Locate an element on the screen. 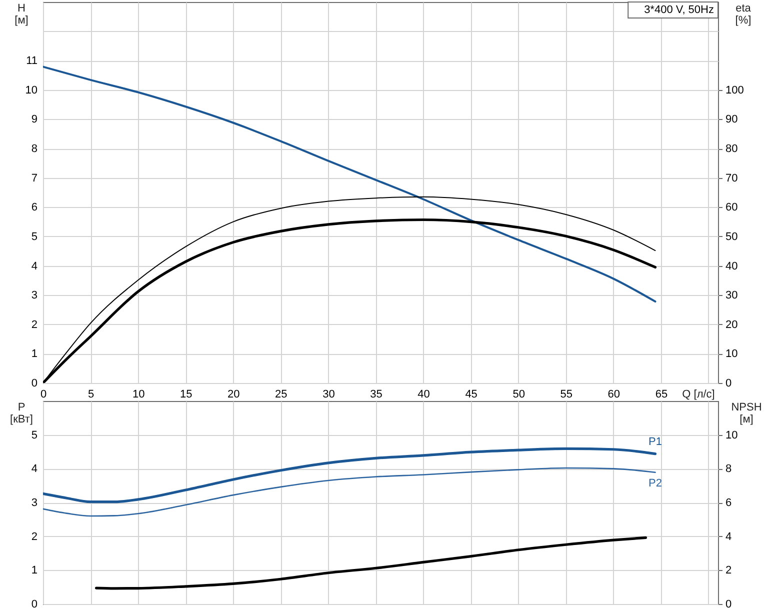 This screenshot has width=774, height=611. x-tick-label: 20 is located at coordinates (234, 394).